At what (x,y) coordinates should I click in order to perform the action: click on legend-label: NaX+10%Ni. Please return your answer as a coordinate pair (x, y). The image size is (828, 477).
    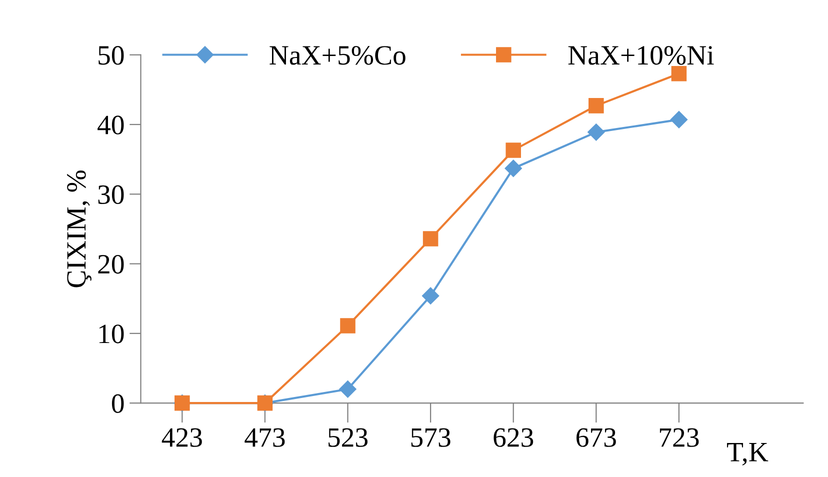
    Looking at the image, I should click on (641, 55).